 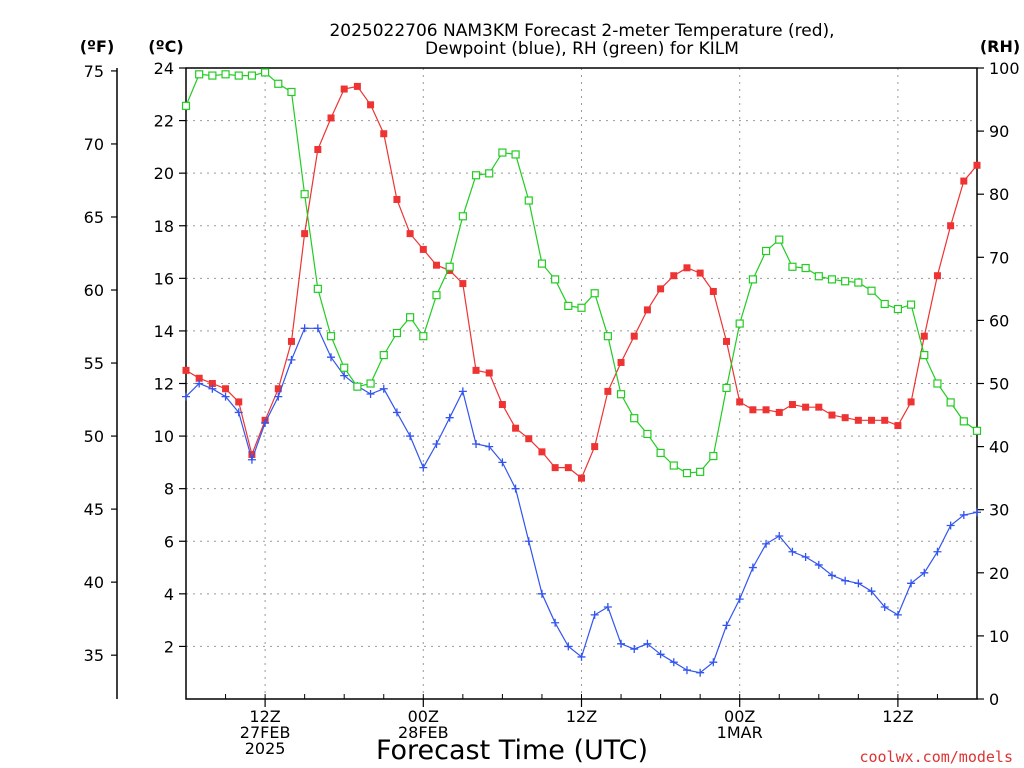 What do you see at coordinates (999, 194) in the screenshot?
I see `rh-tick-label: 80` at bounding box center [999, 194].